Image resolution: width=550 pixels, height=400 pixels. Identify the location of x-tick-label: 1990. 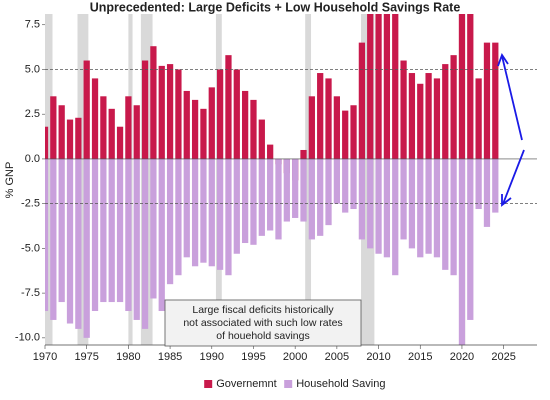
(212, 357).